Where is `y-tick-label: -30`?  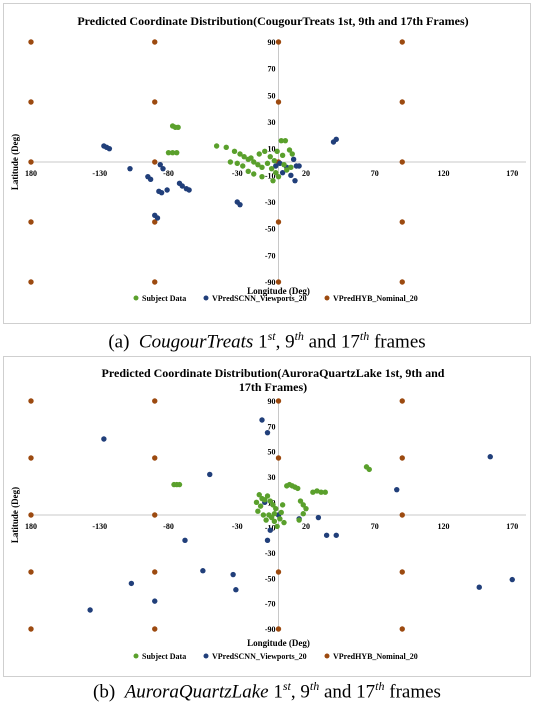 y-tick-label: -30 is located at coordinates (270, 202).